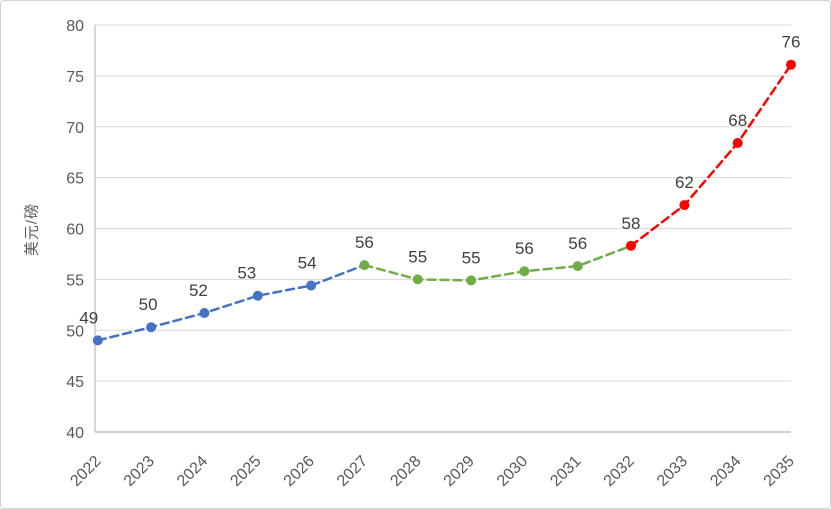 This screenshot has width=831, height=509. Describe the element at coordinates (631, 223) in the screenshot. I see `data-label: 58` at that location.